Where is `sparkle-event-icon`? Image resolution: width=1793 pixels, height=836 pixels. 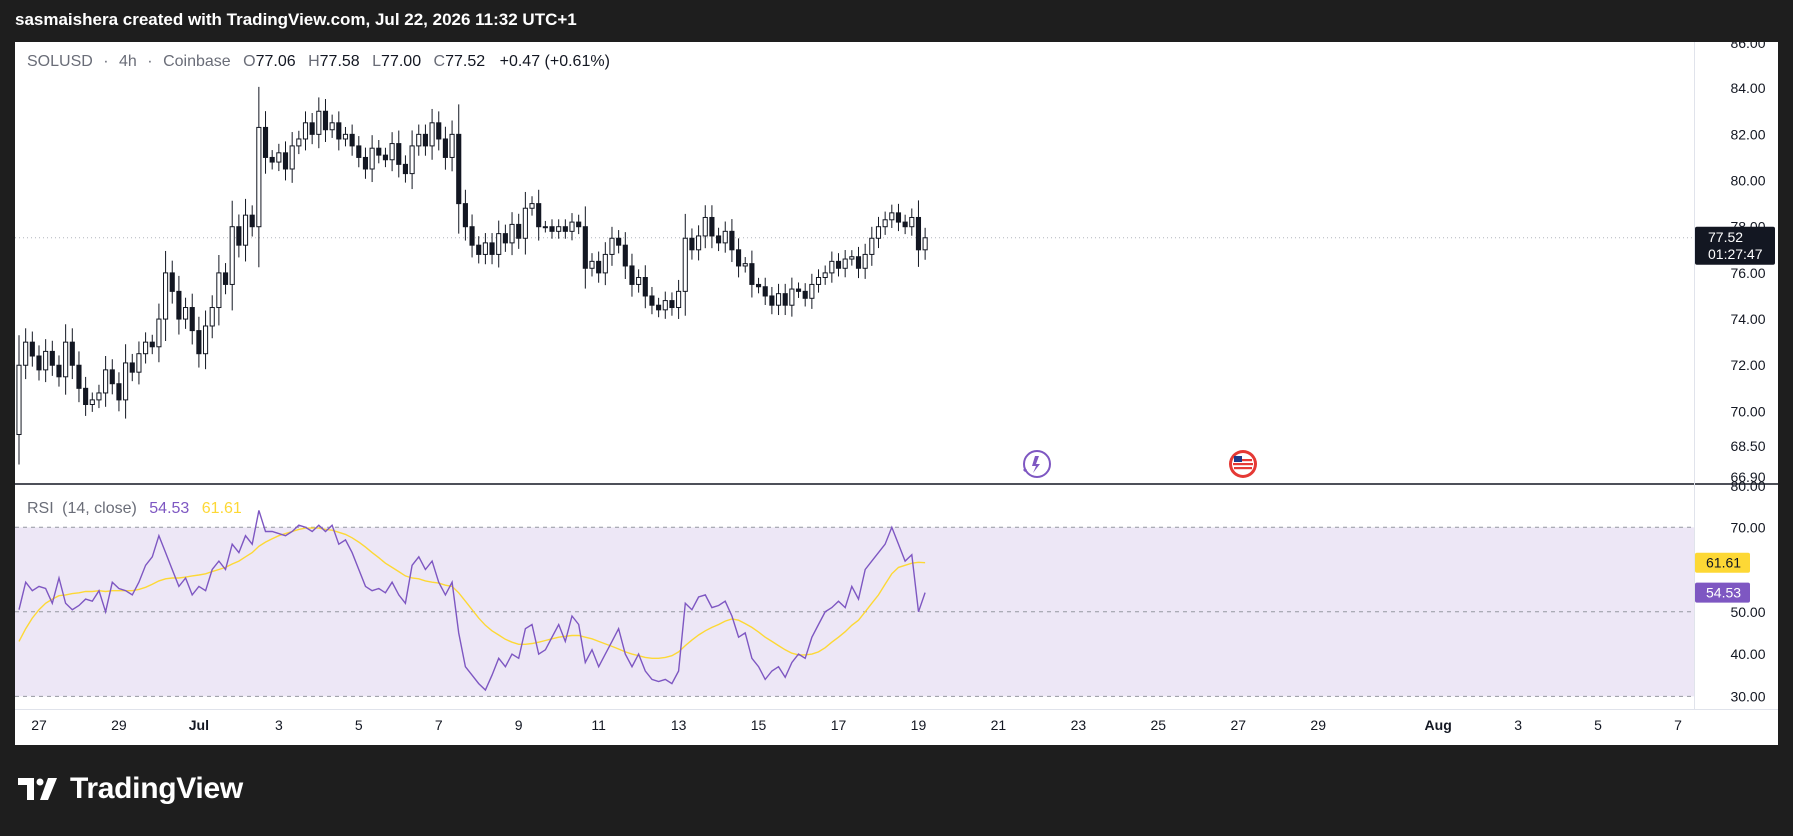
sparkle-event-icon is located at coordinates (1037, 464).